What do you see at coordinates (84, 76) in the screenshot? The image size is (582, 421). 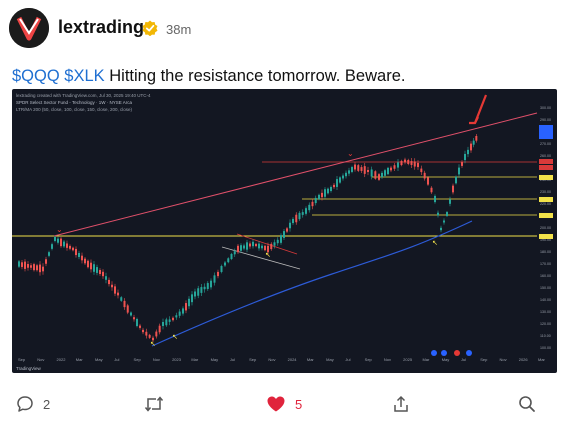 I see `ticker-link-xlk: $XLK` at bounding box center [84, 76].